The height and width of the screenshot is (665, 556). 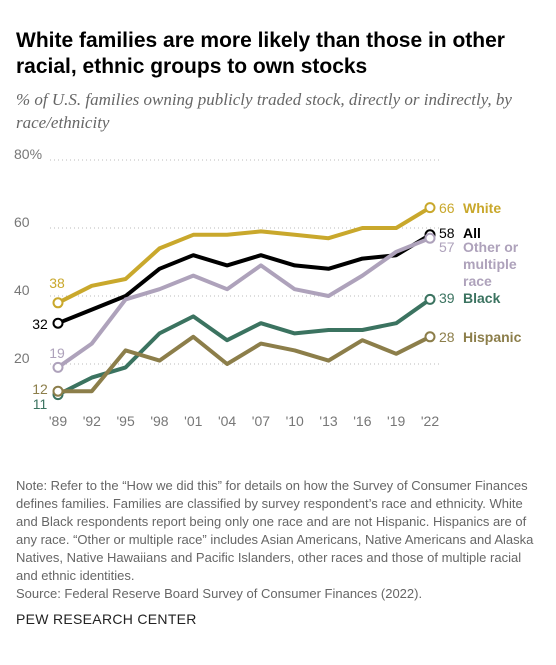 I want to click on series-name-label-black: Black, so click(x=482, y=298).